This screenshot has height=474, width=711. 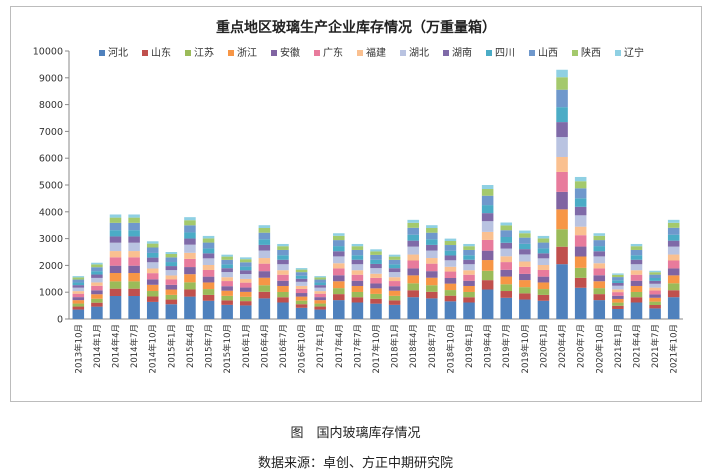 What do you see at coordinates (562, 346) in the screenshot?
I see `x-tick-label: 2020年4月` at bounding box center [562, 346].